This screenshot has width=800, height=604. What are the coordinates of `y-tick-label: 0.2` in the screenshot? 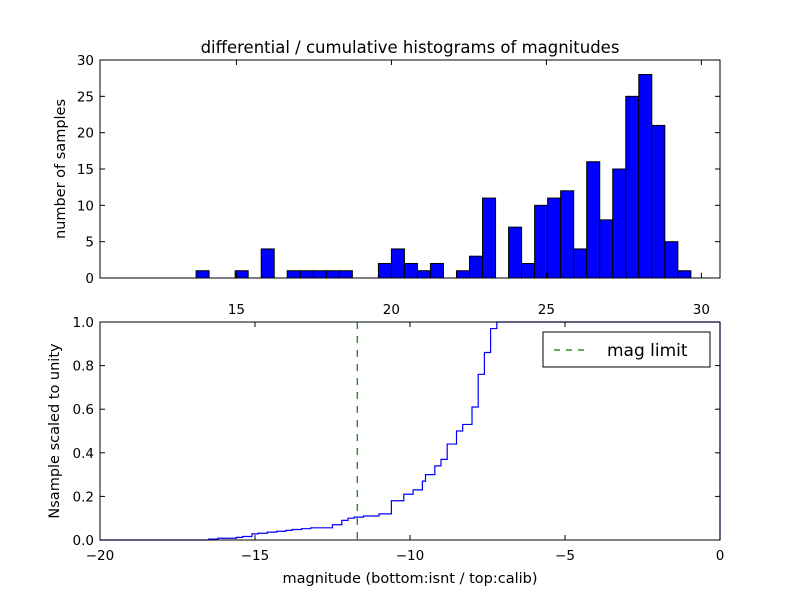 It's located at (83, 497).